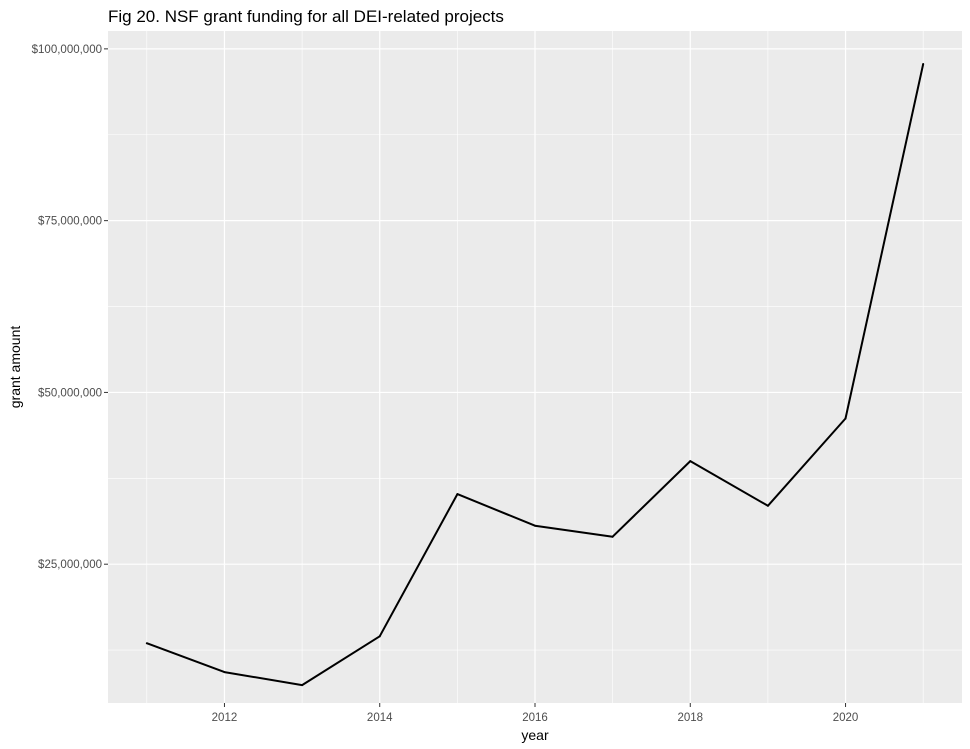 The height and width of the screenshot is (749, 970). I want to click on x-tick-label: 2018, so click(690, 718).